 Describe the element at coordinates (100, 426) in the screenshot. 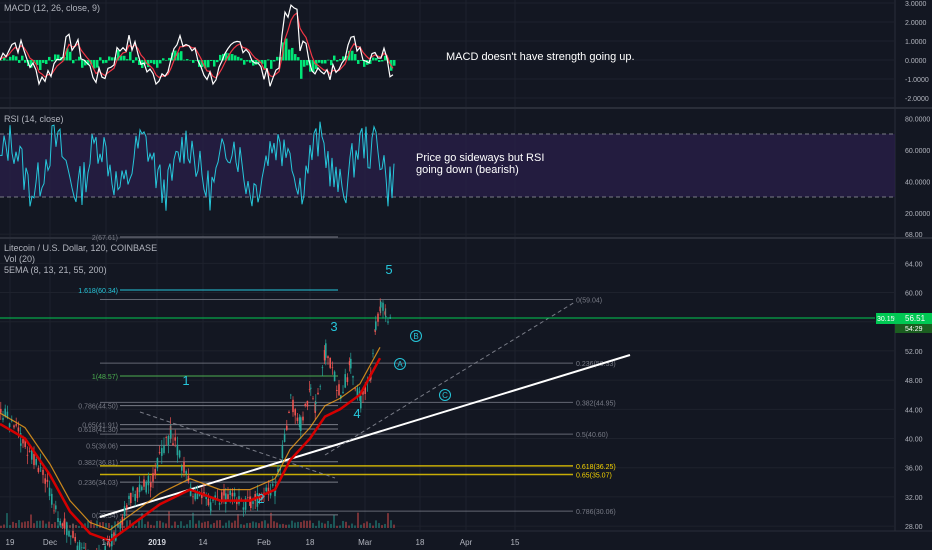

I see `fib-level-label: 0.65(41.91)` at that location.